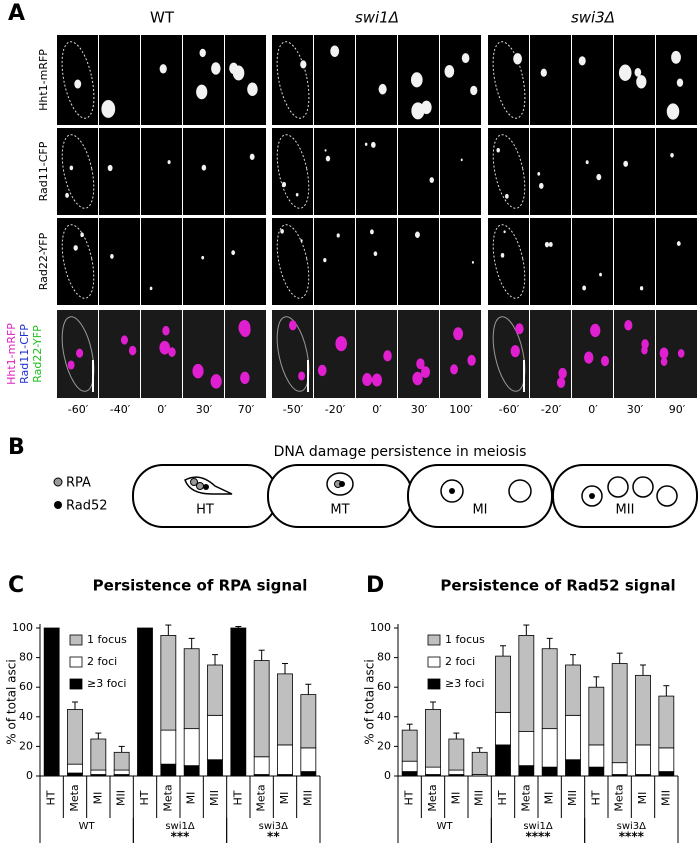 Image resolution: width=700 pixels, height=843 pixels. What do you see at coordinates (24, 354) in the screenshot?
I see `merge-label: Rad11-CFP` at bounding box center [24, 354].